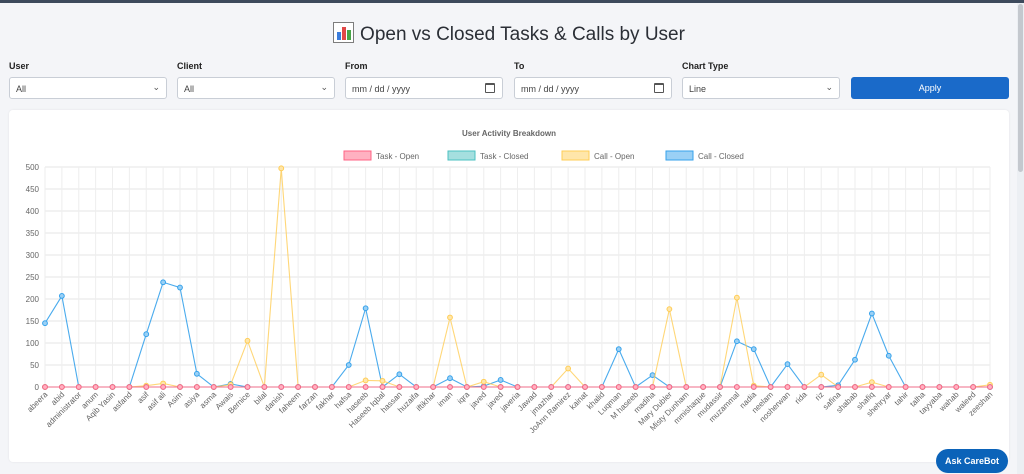  I want to click on legend-label: Task - Open, so click(397, 156).